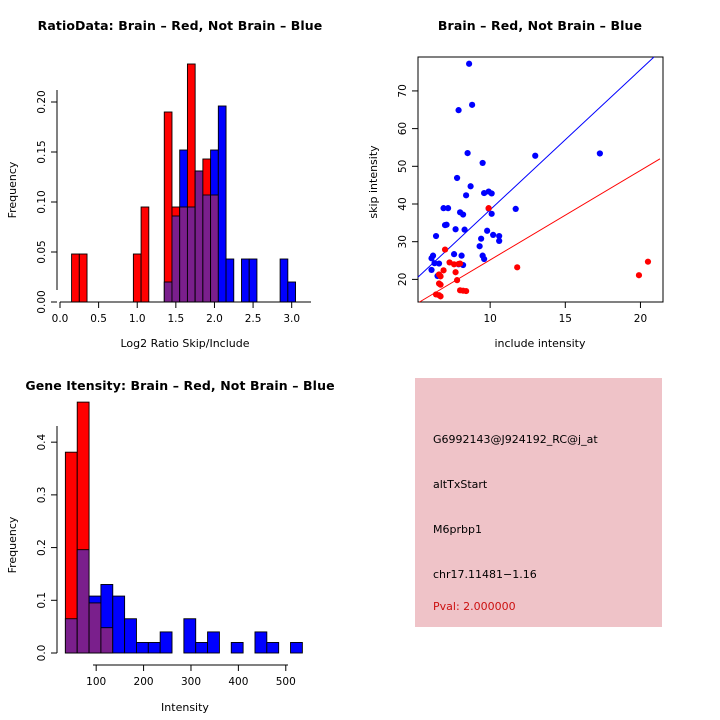  I want to click on x-tick-label: 2.5, so click(253, 319).